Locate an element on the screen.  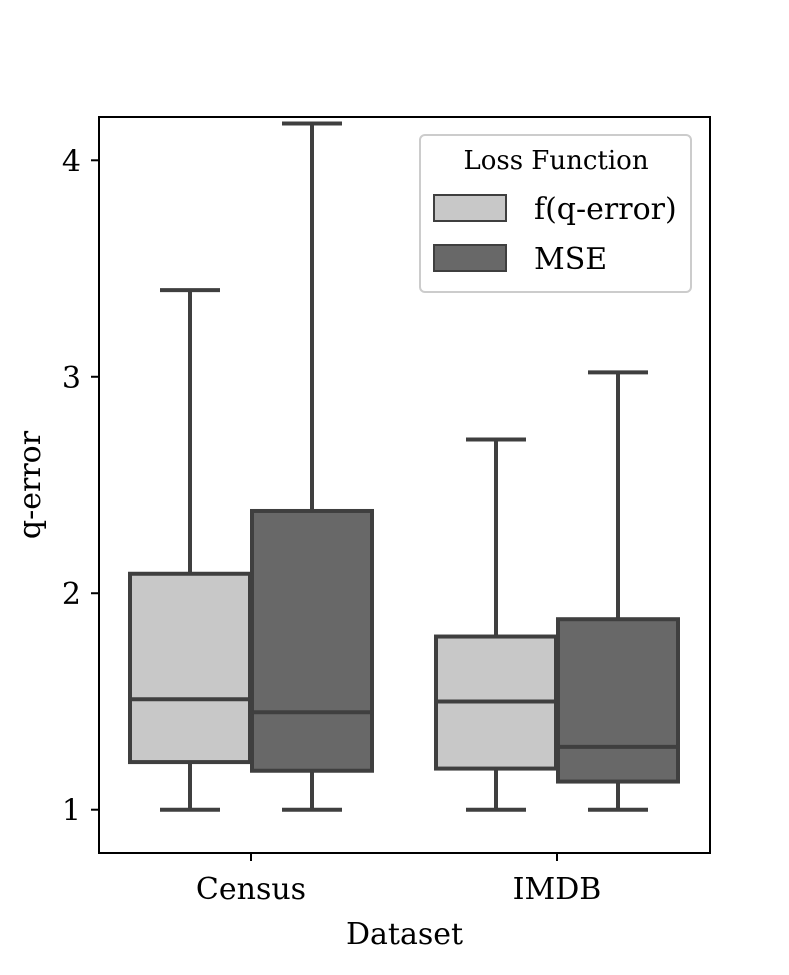
x-tick-label-imdb: IMDB is located at coordinates (557, 889).